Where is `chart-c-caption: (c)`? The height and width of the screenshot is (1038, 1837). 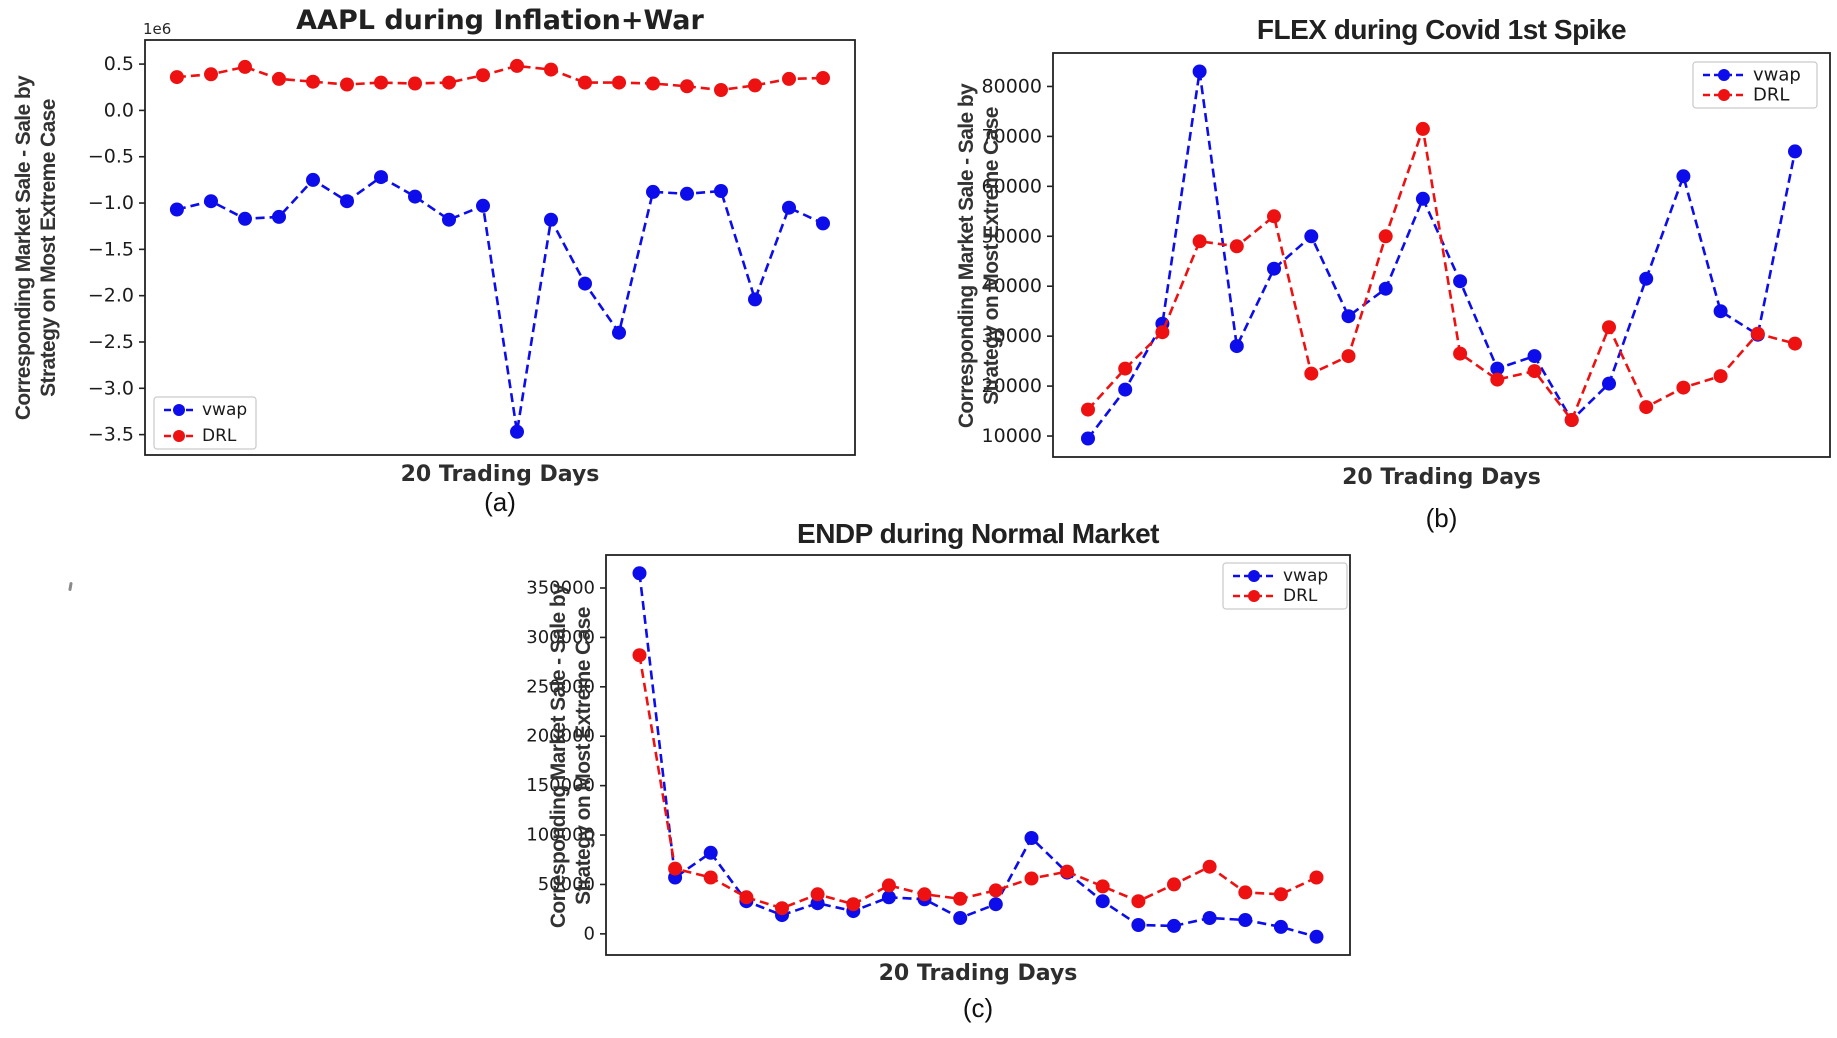 chart-c-caption: (c) is located at coordinates (978, 1008).